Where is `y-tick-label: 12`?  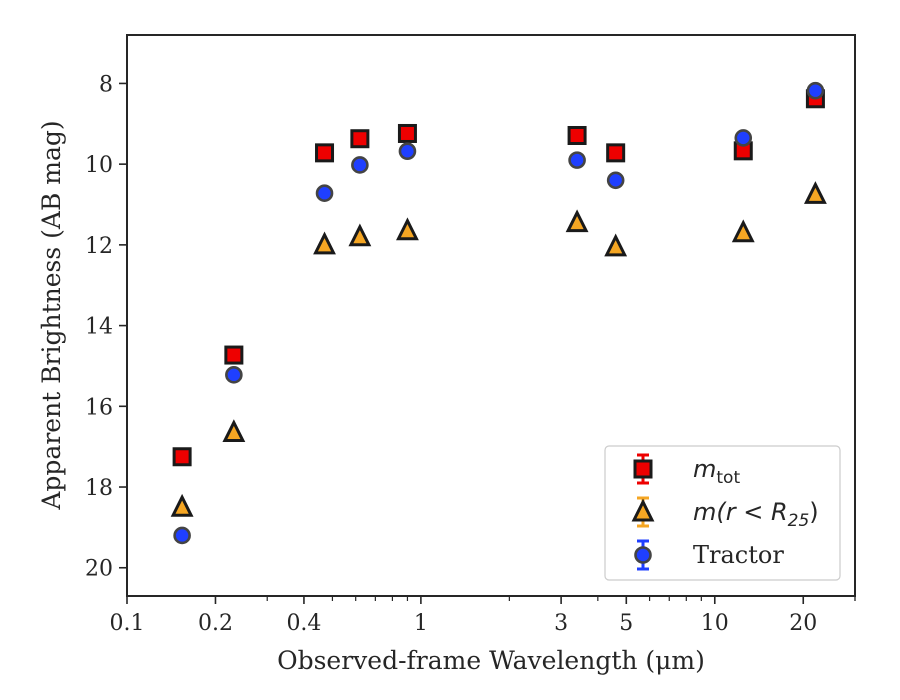
y-tick-label: 12 is located at coordinates (99, 246).